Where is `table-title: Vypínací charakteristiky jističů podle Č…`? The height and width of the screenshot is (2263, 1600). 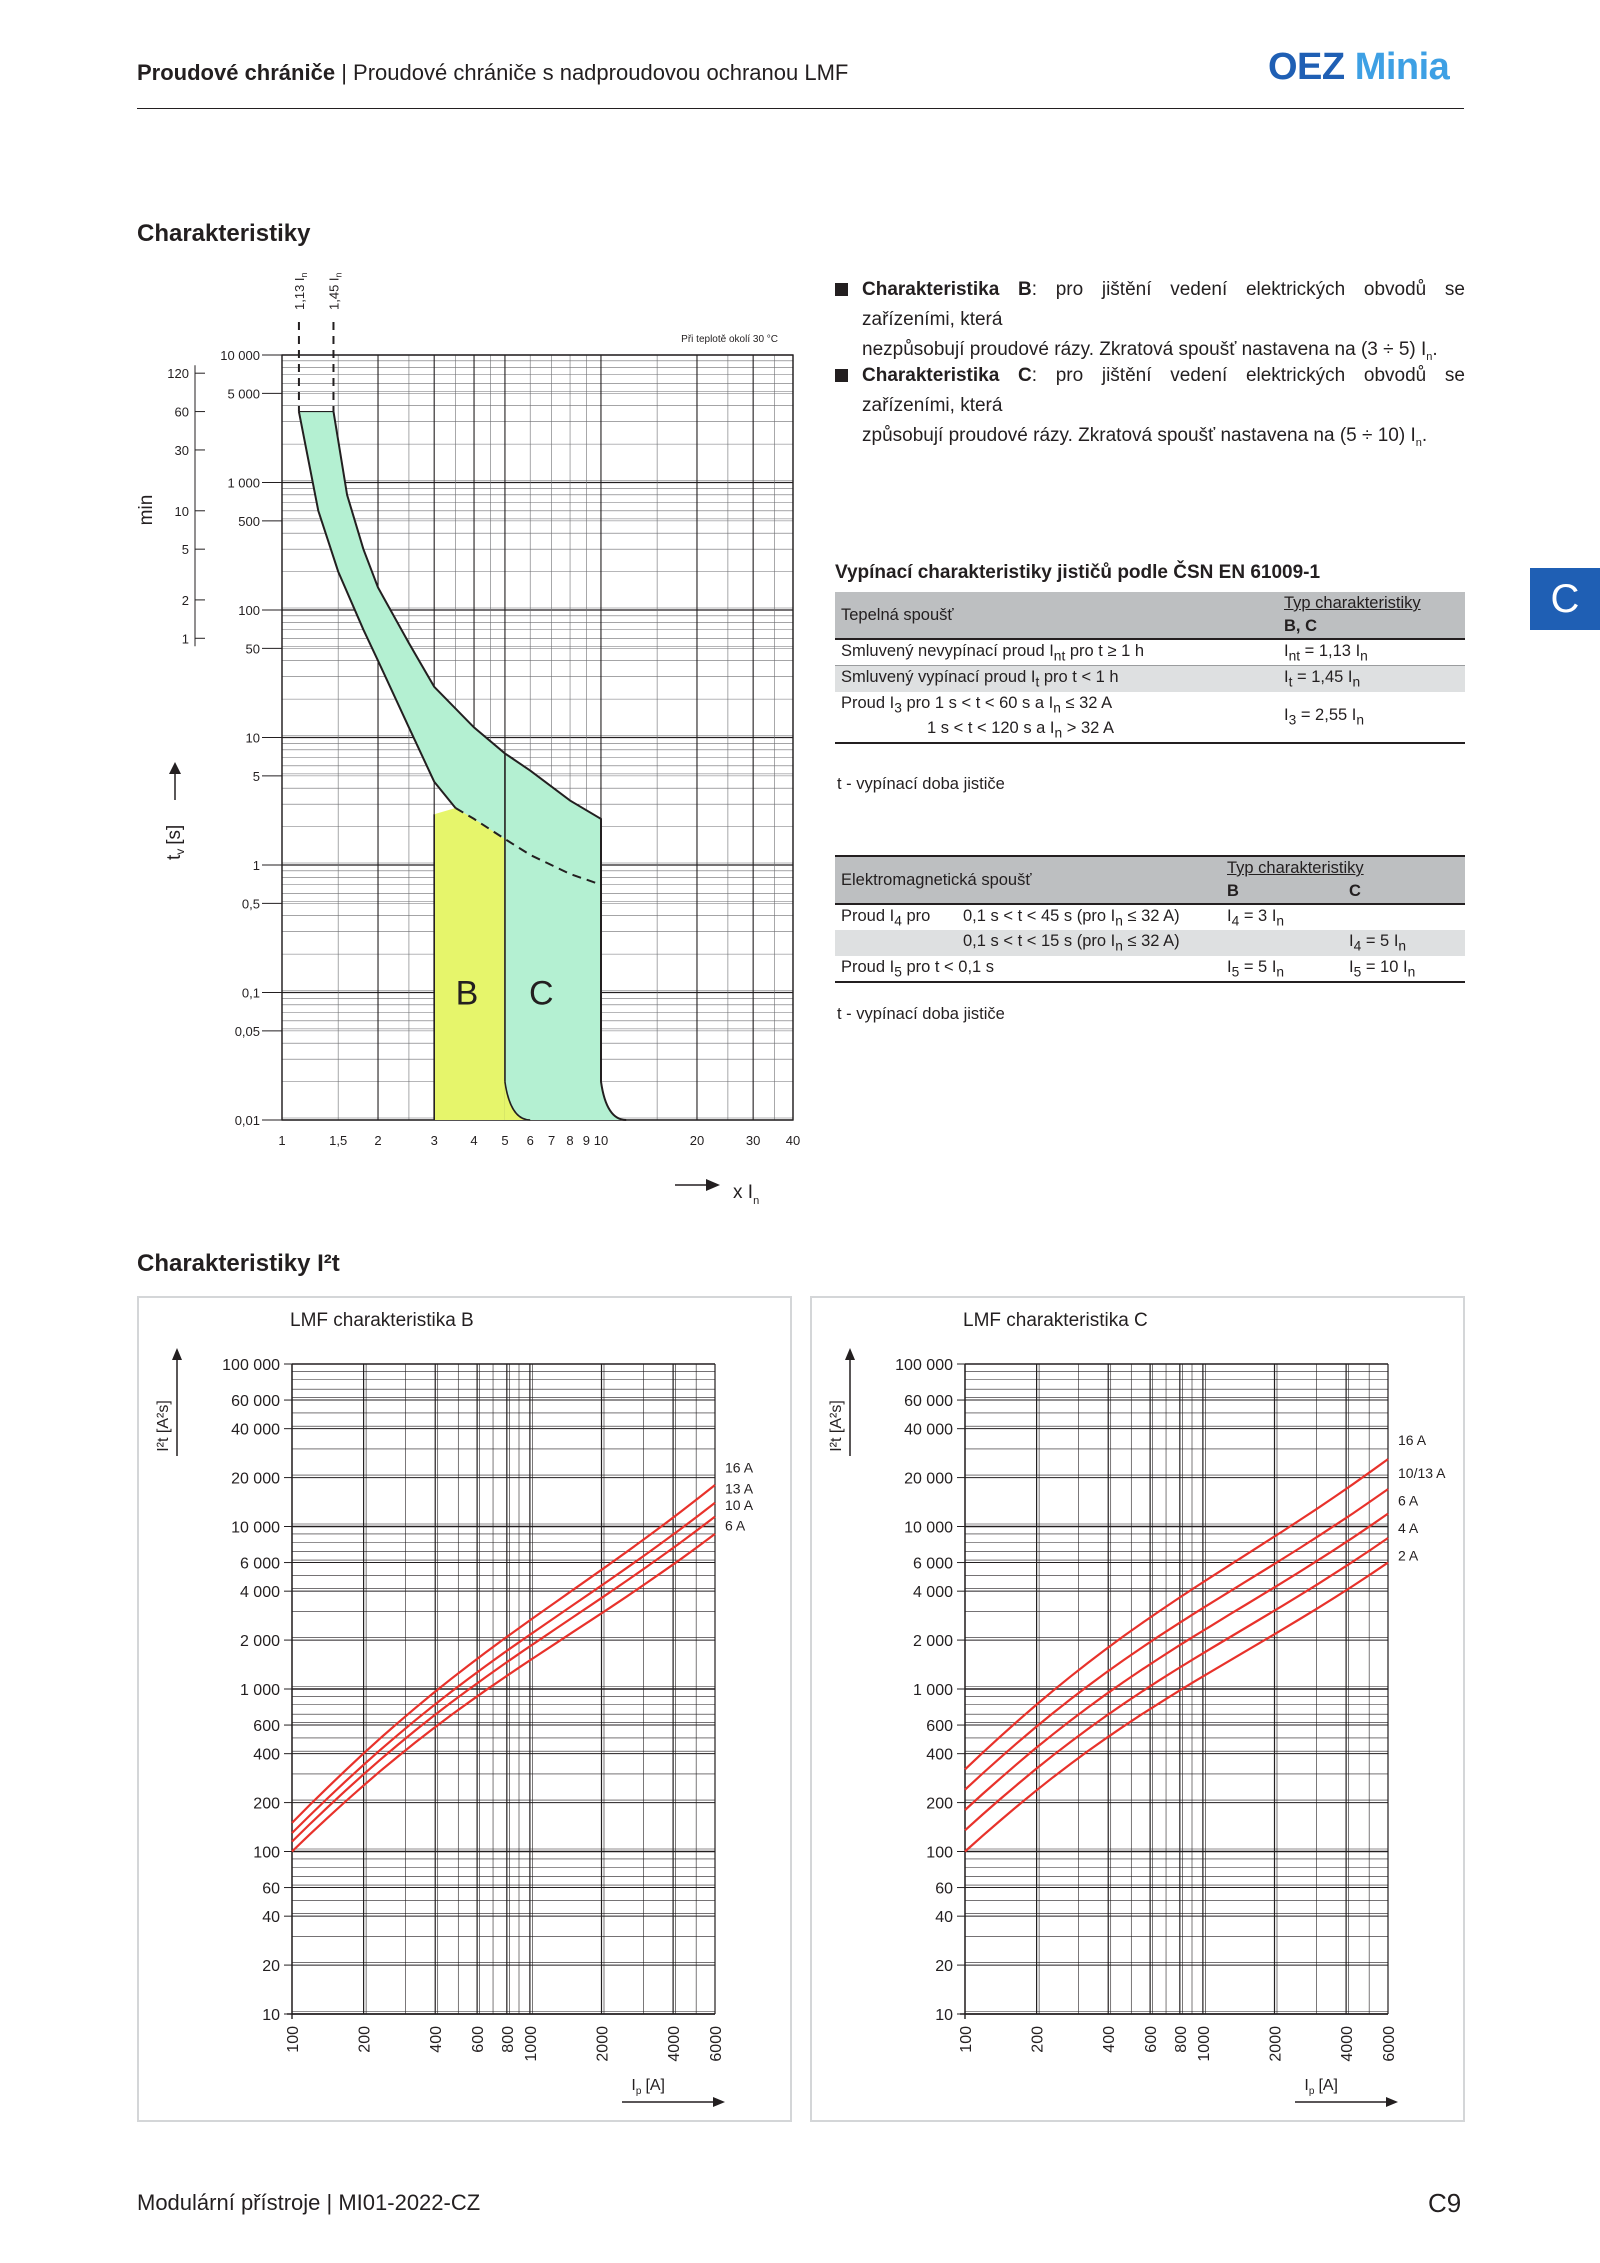 table-title: Vypínací charakteristiky jističů podle Č… is located at coordinates (1078, 572).